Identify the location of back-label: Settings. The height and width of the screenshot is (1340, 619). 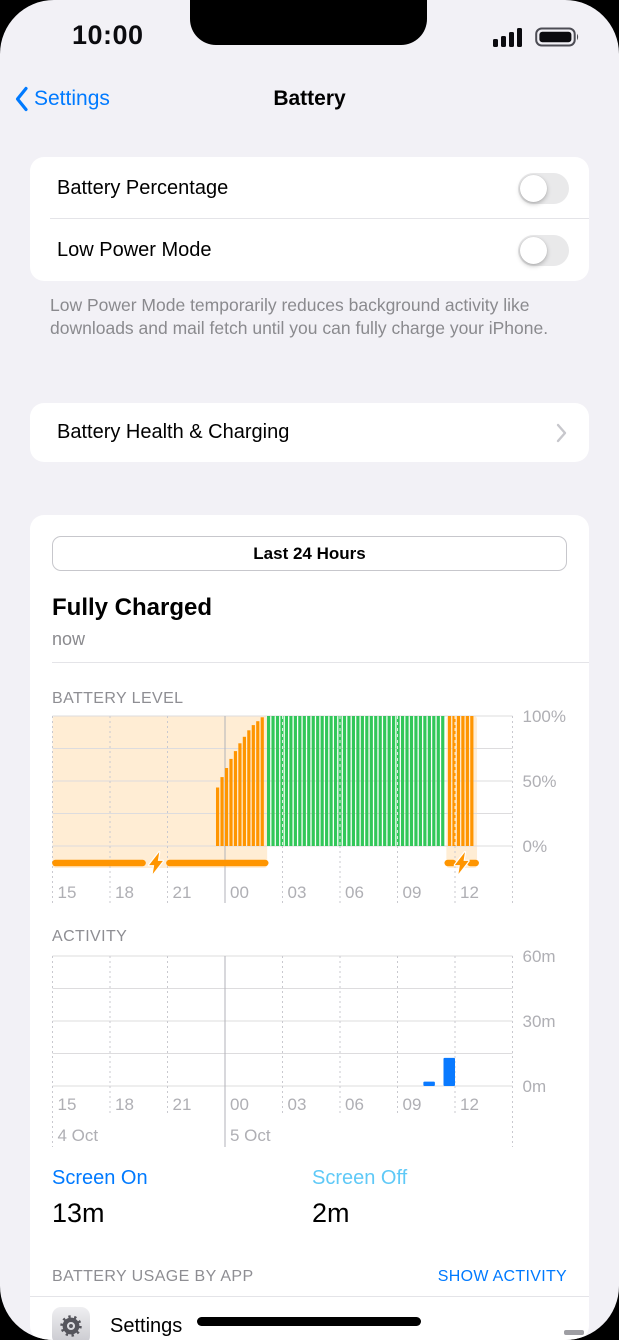
(72, 98).